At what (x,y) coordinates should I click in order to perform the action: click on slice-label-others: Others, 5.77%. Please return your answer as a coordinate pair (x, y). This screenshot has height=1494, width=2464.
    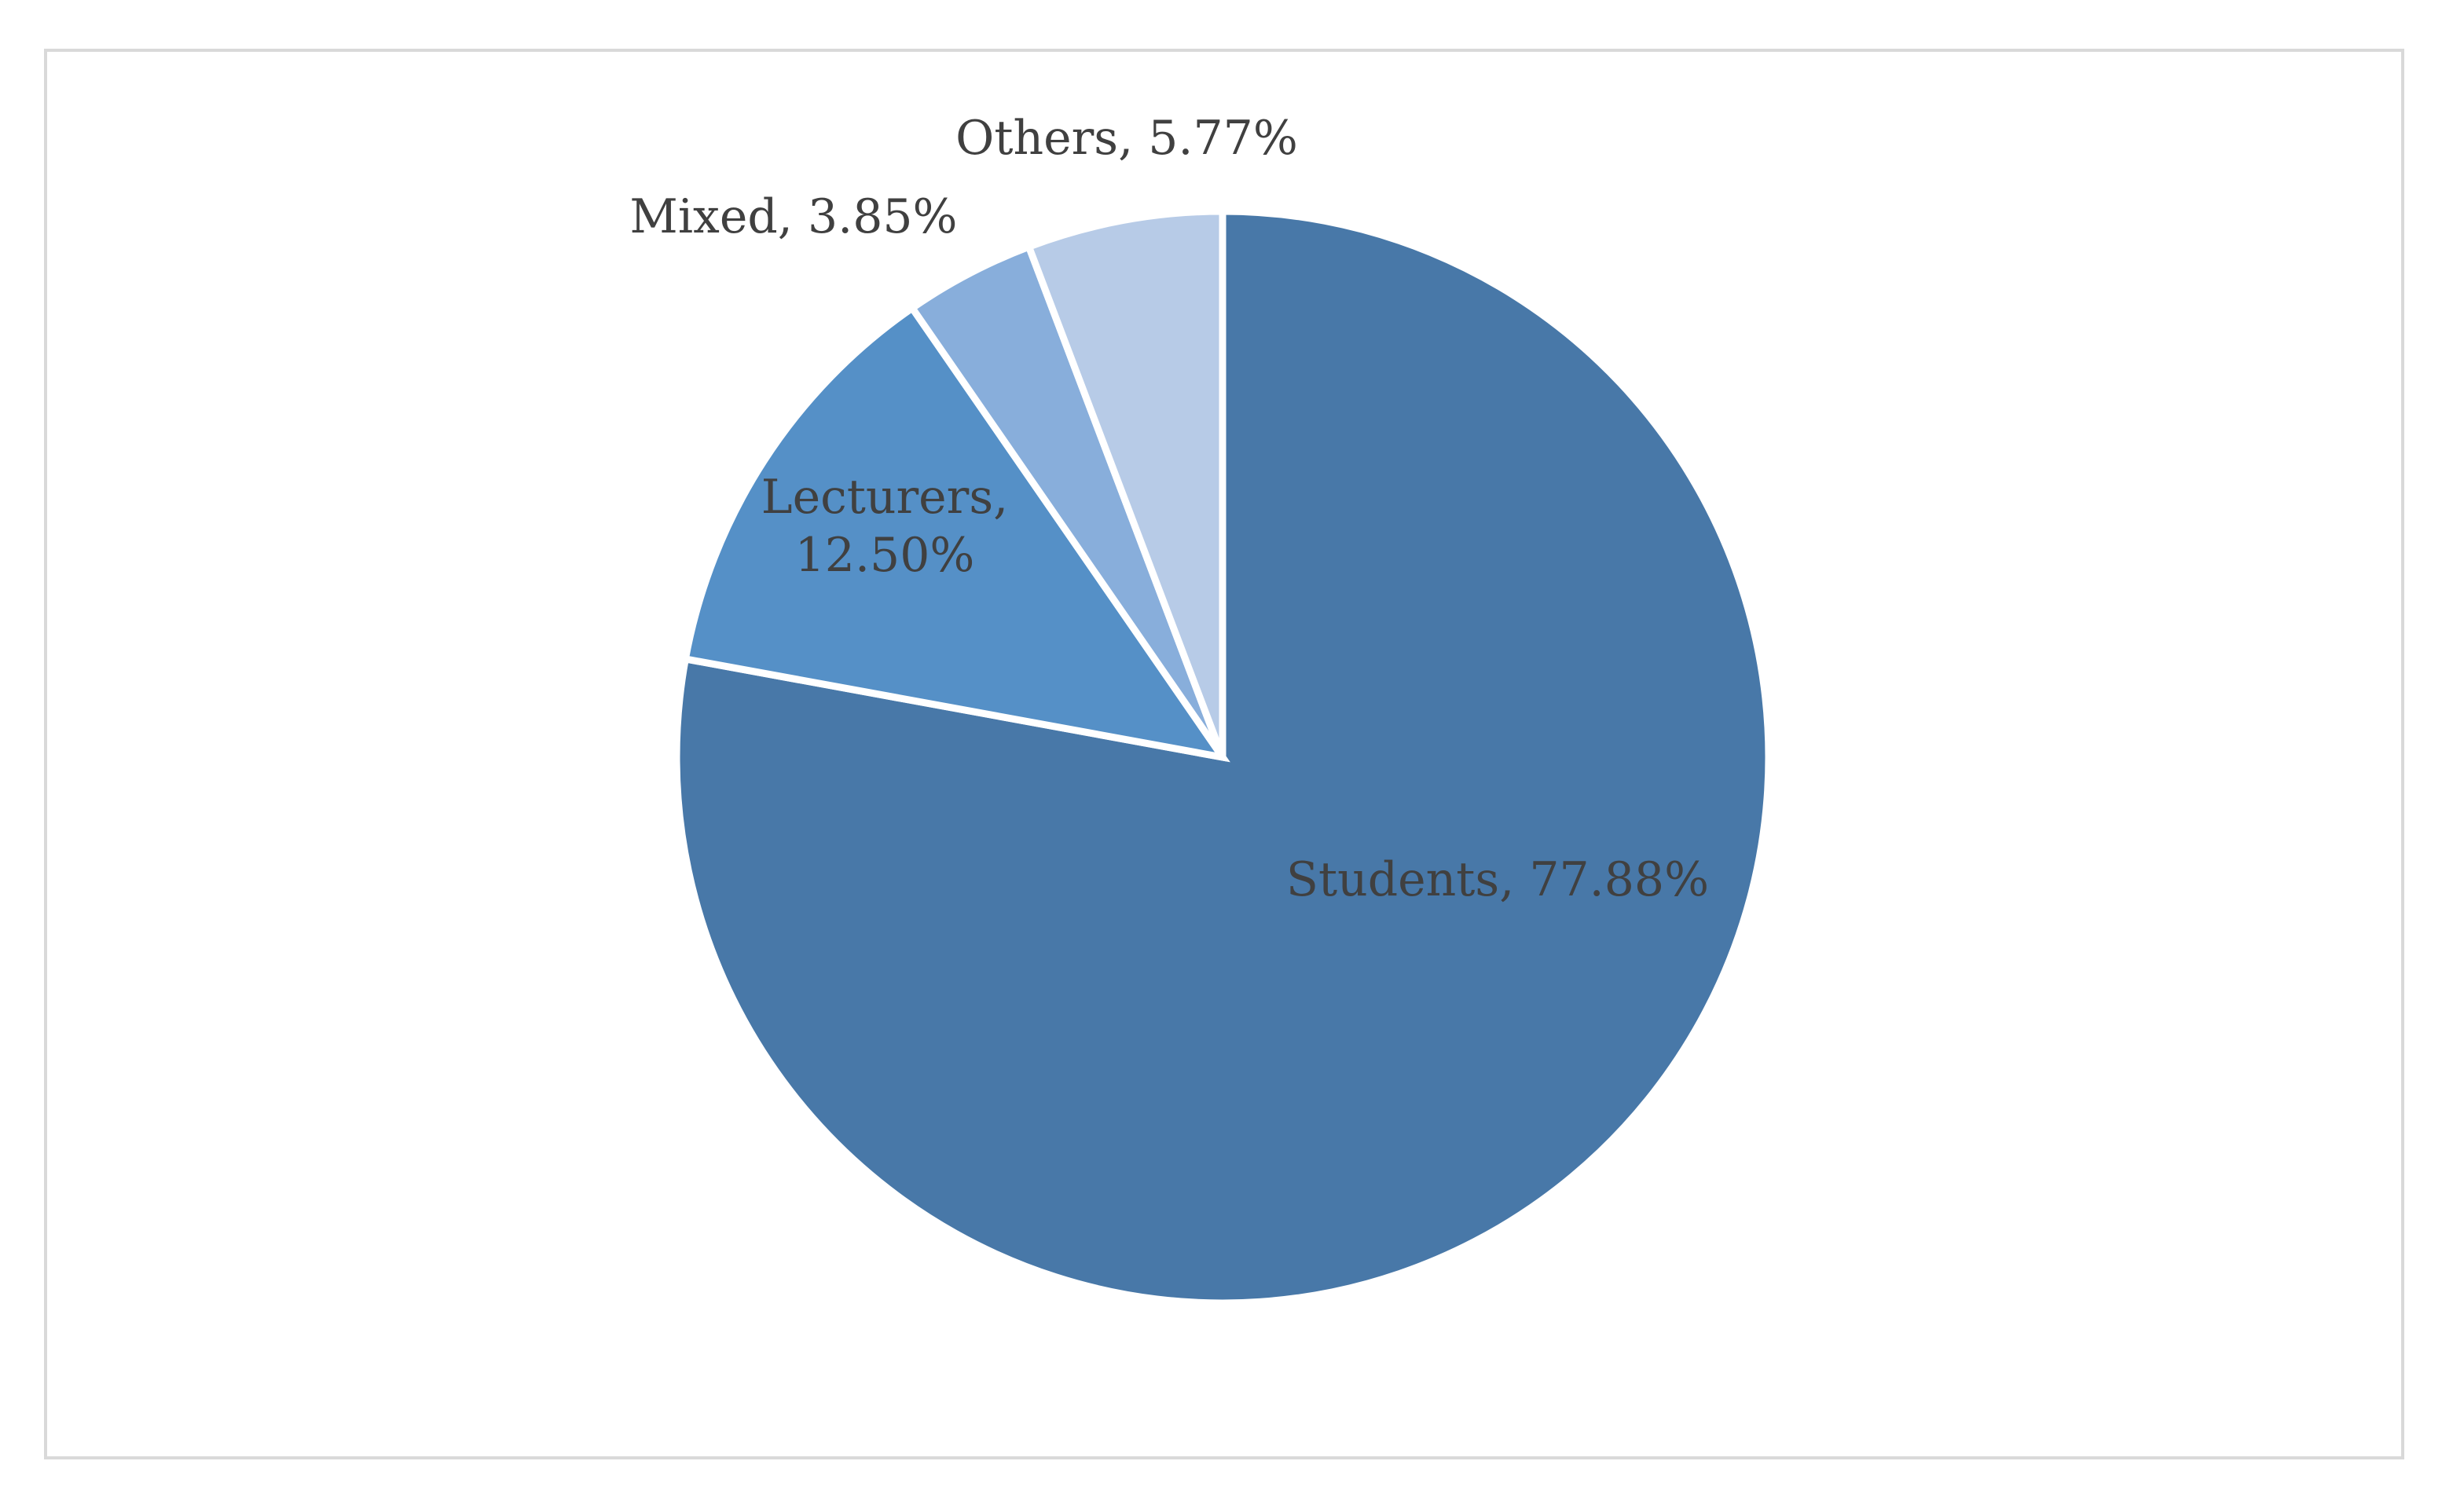
    Looking at the image, I should click on (1126, 138).